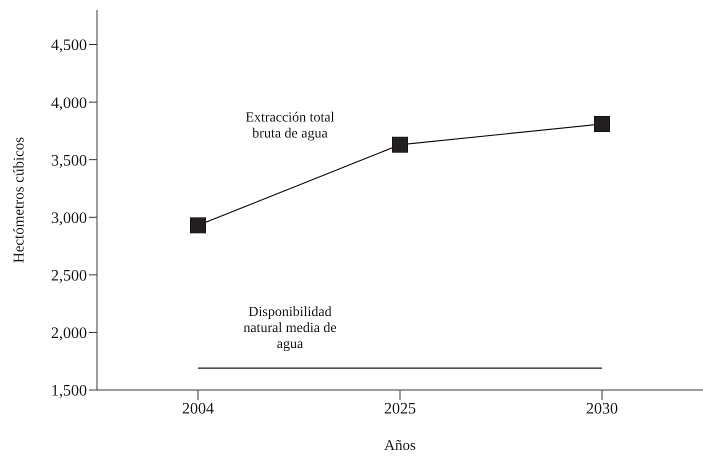  Describe the element at coordinates (602, 409) in the screenshot. I see `x-tick-label: 2030` at that location.